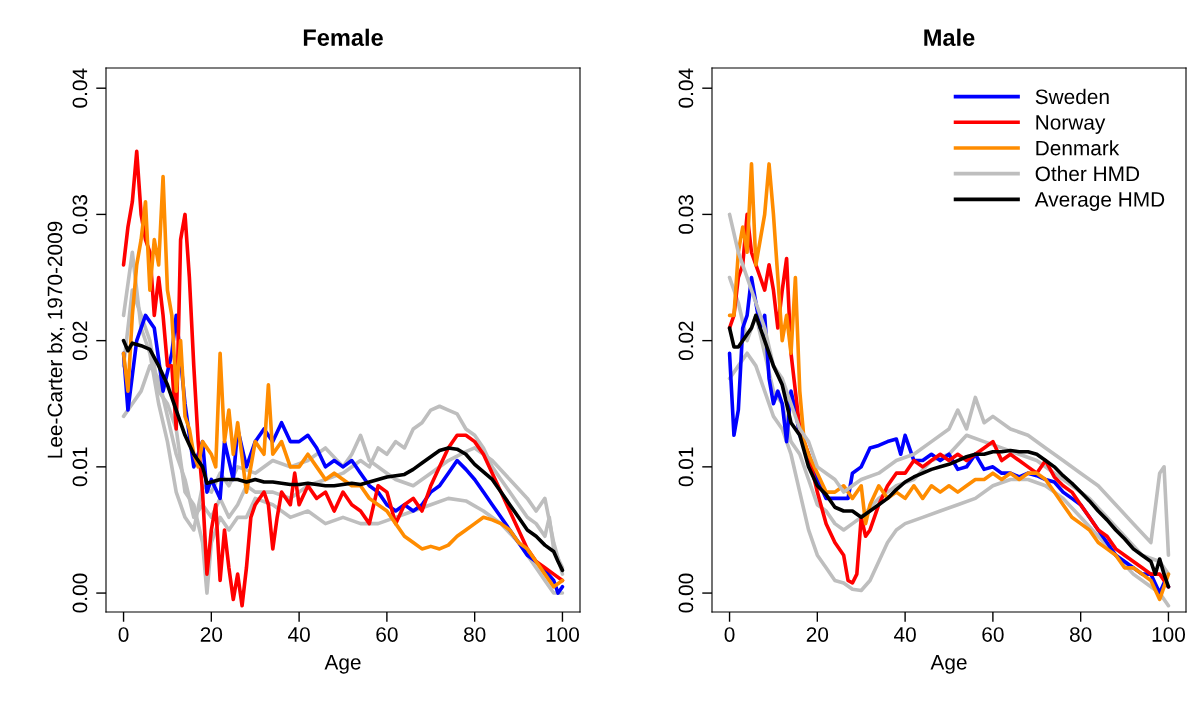 This screenshot has width=1196, height=702. Describe the element at coordinates (1072, 96) in the screenshot. I see `legend-label: Sweden` at that location.